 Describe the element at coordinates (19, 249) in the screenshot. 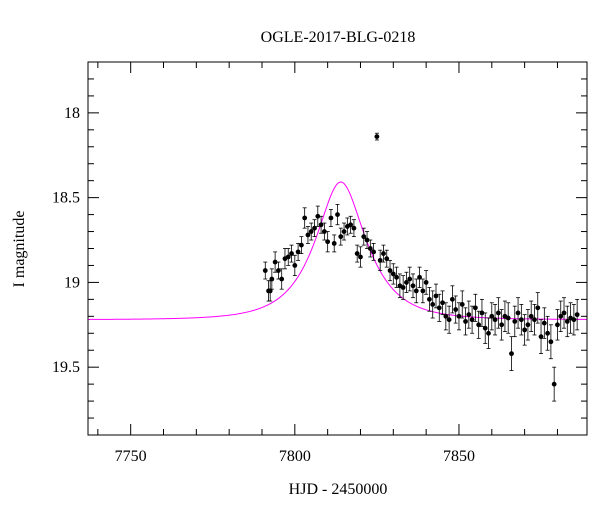

I see `y-axis-label: I magnitude` at that location.